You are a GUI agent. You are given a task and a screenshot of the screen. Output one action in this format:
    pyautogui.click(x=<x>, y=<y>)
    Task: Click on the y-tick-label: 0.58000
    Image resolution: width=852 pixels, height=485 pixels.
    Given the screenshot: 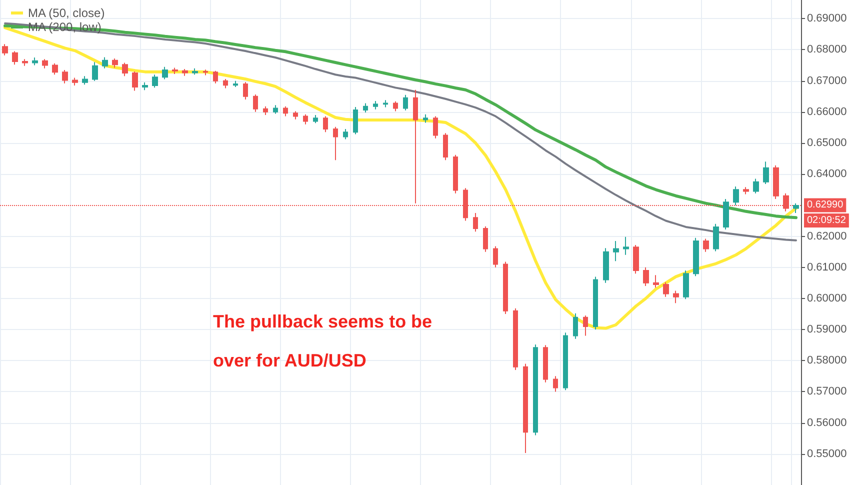 What is the action you would take?
    pyautogui.click(x=827, y=360)
    